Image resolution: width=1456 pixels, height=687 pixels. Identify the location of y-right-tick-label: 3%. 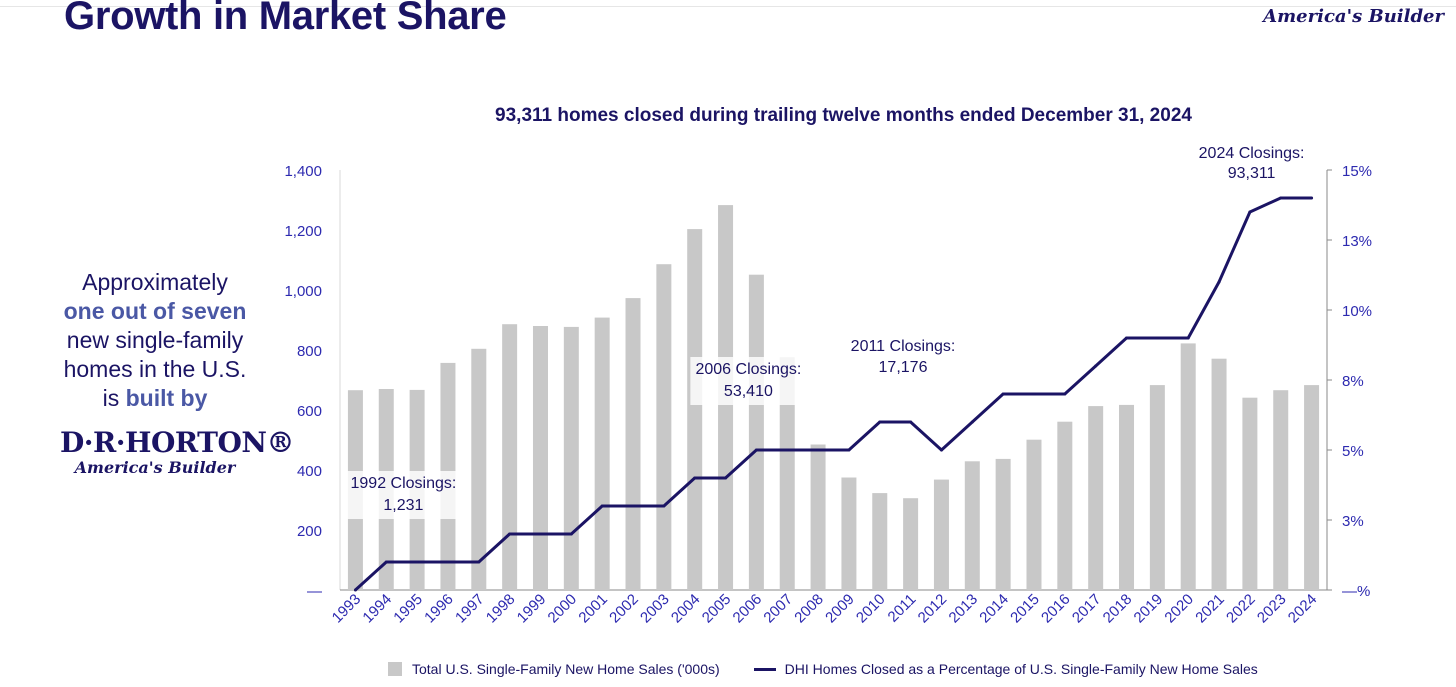
(1353, 521).